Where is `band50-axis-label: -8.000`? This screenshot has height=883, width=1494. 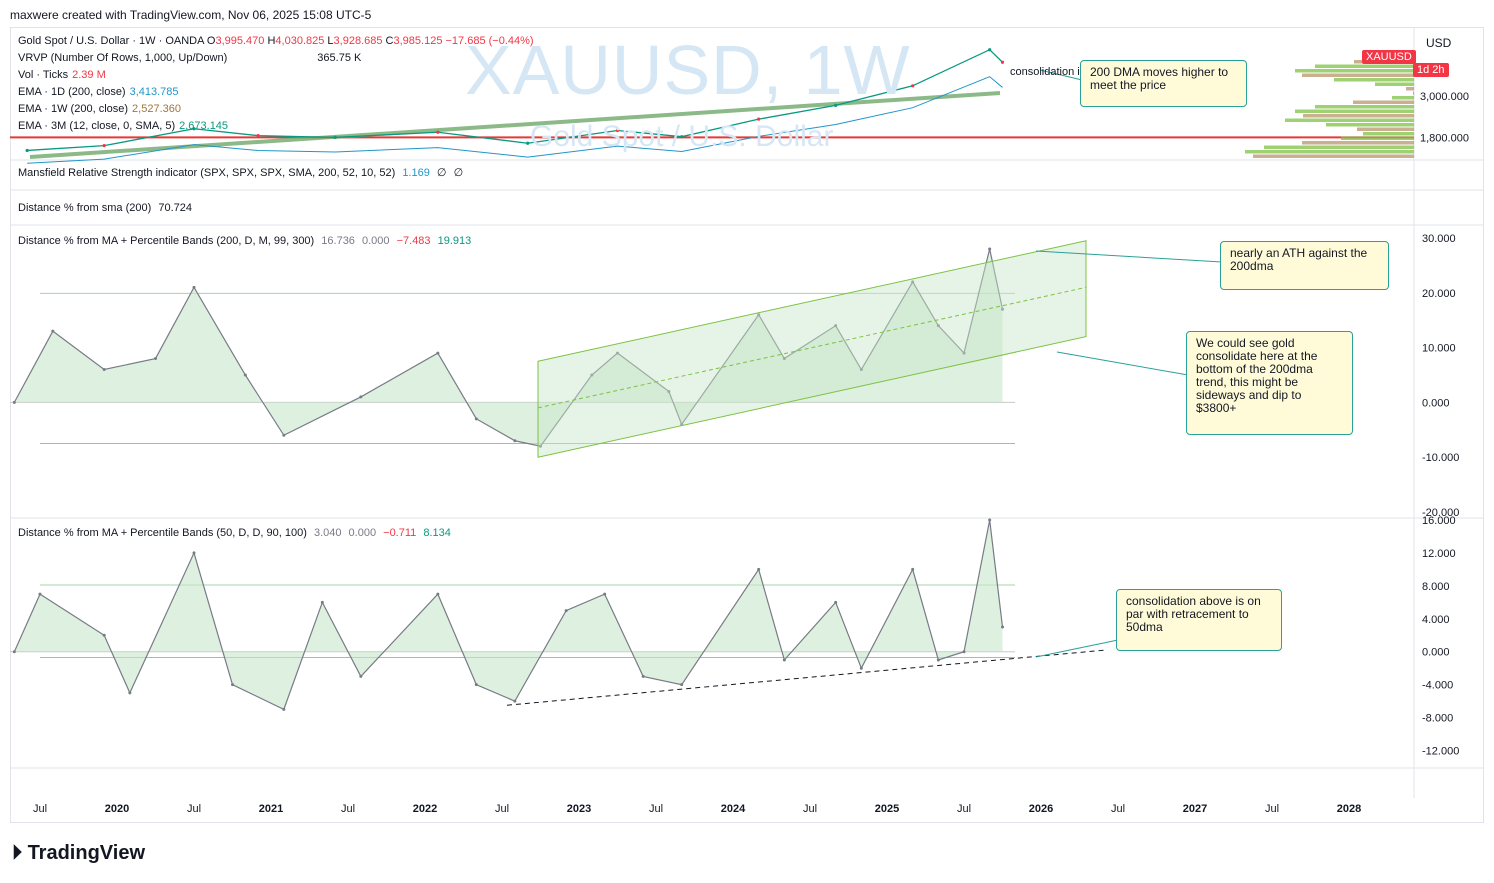
band50-axis-label: -8.000 is located at coordinates (1437, 719).